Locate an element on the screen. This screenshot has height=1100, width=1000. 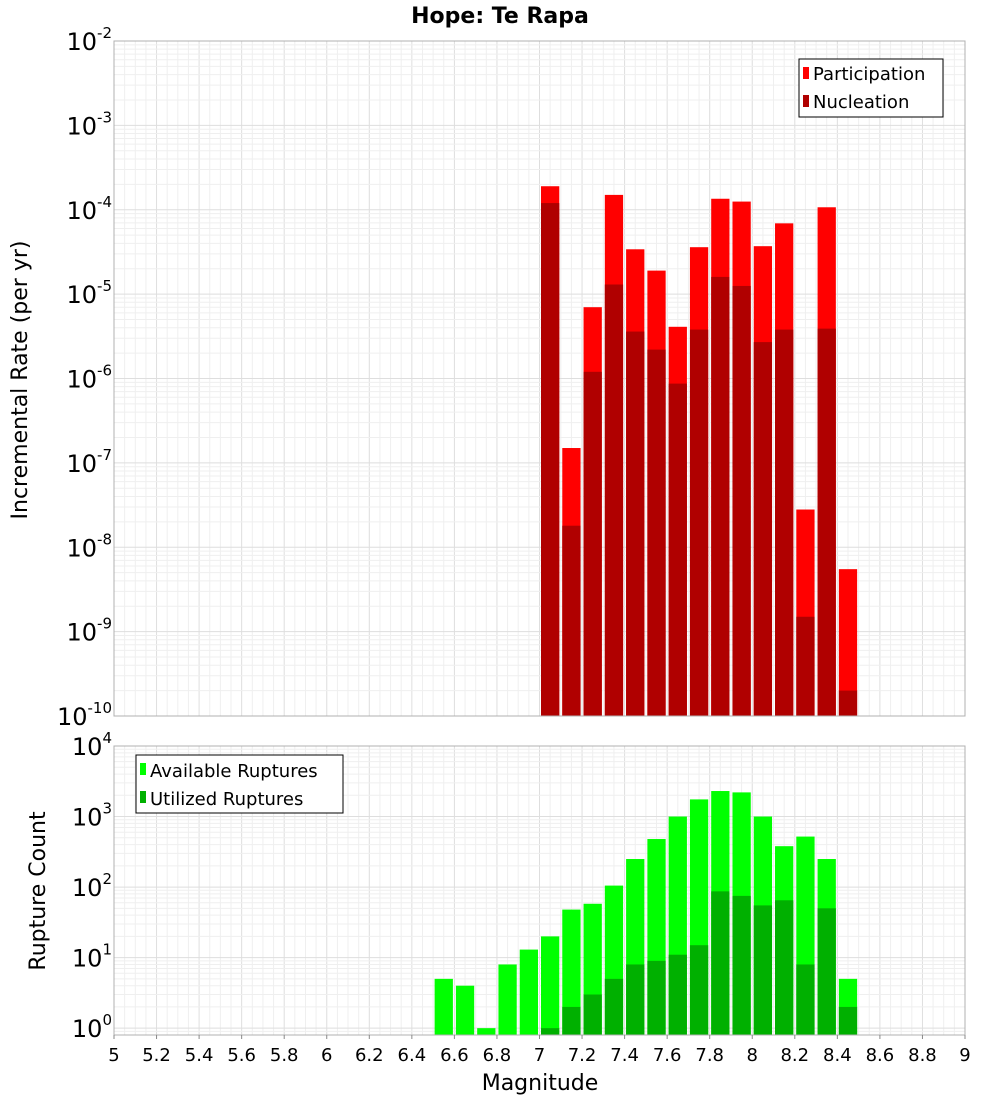
rate-y-tick-label: 10⁻³ is located at coordinates (89, 124).